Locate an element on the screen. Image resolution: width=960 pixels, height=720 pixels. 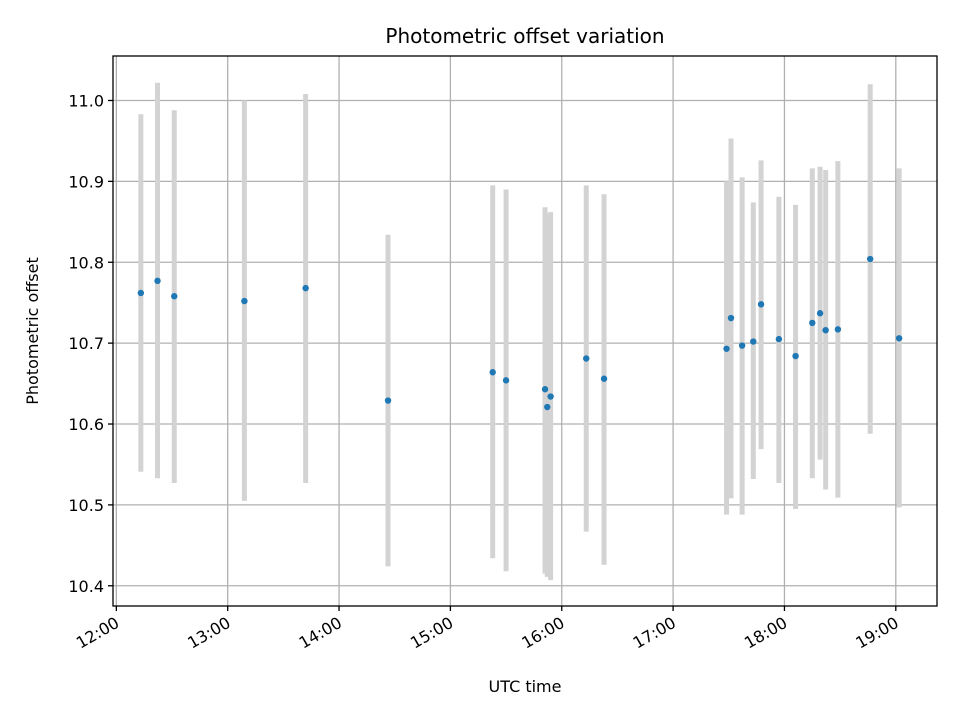
y-tick-label: 10.6 is located at coordinates (86, 424).